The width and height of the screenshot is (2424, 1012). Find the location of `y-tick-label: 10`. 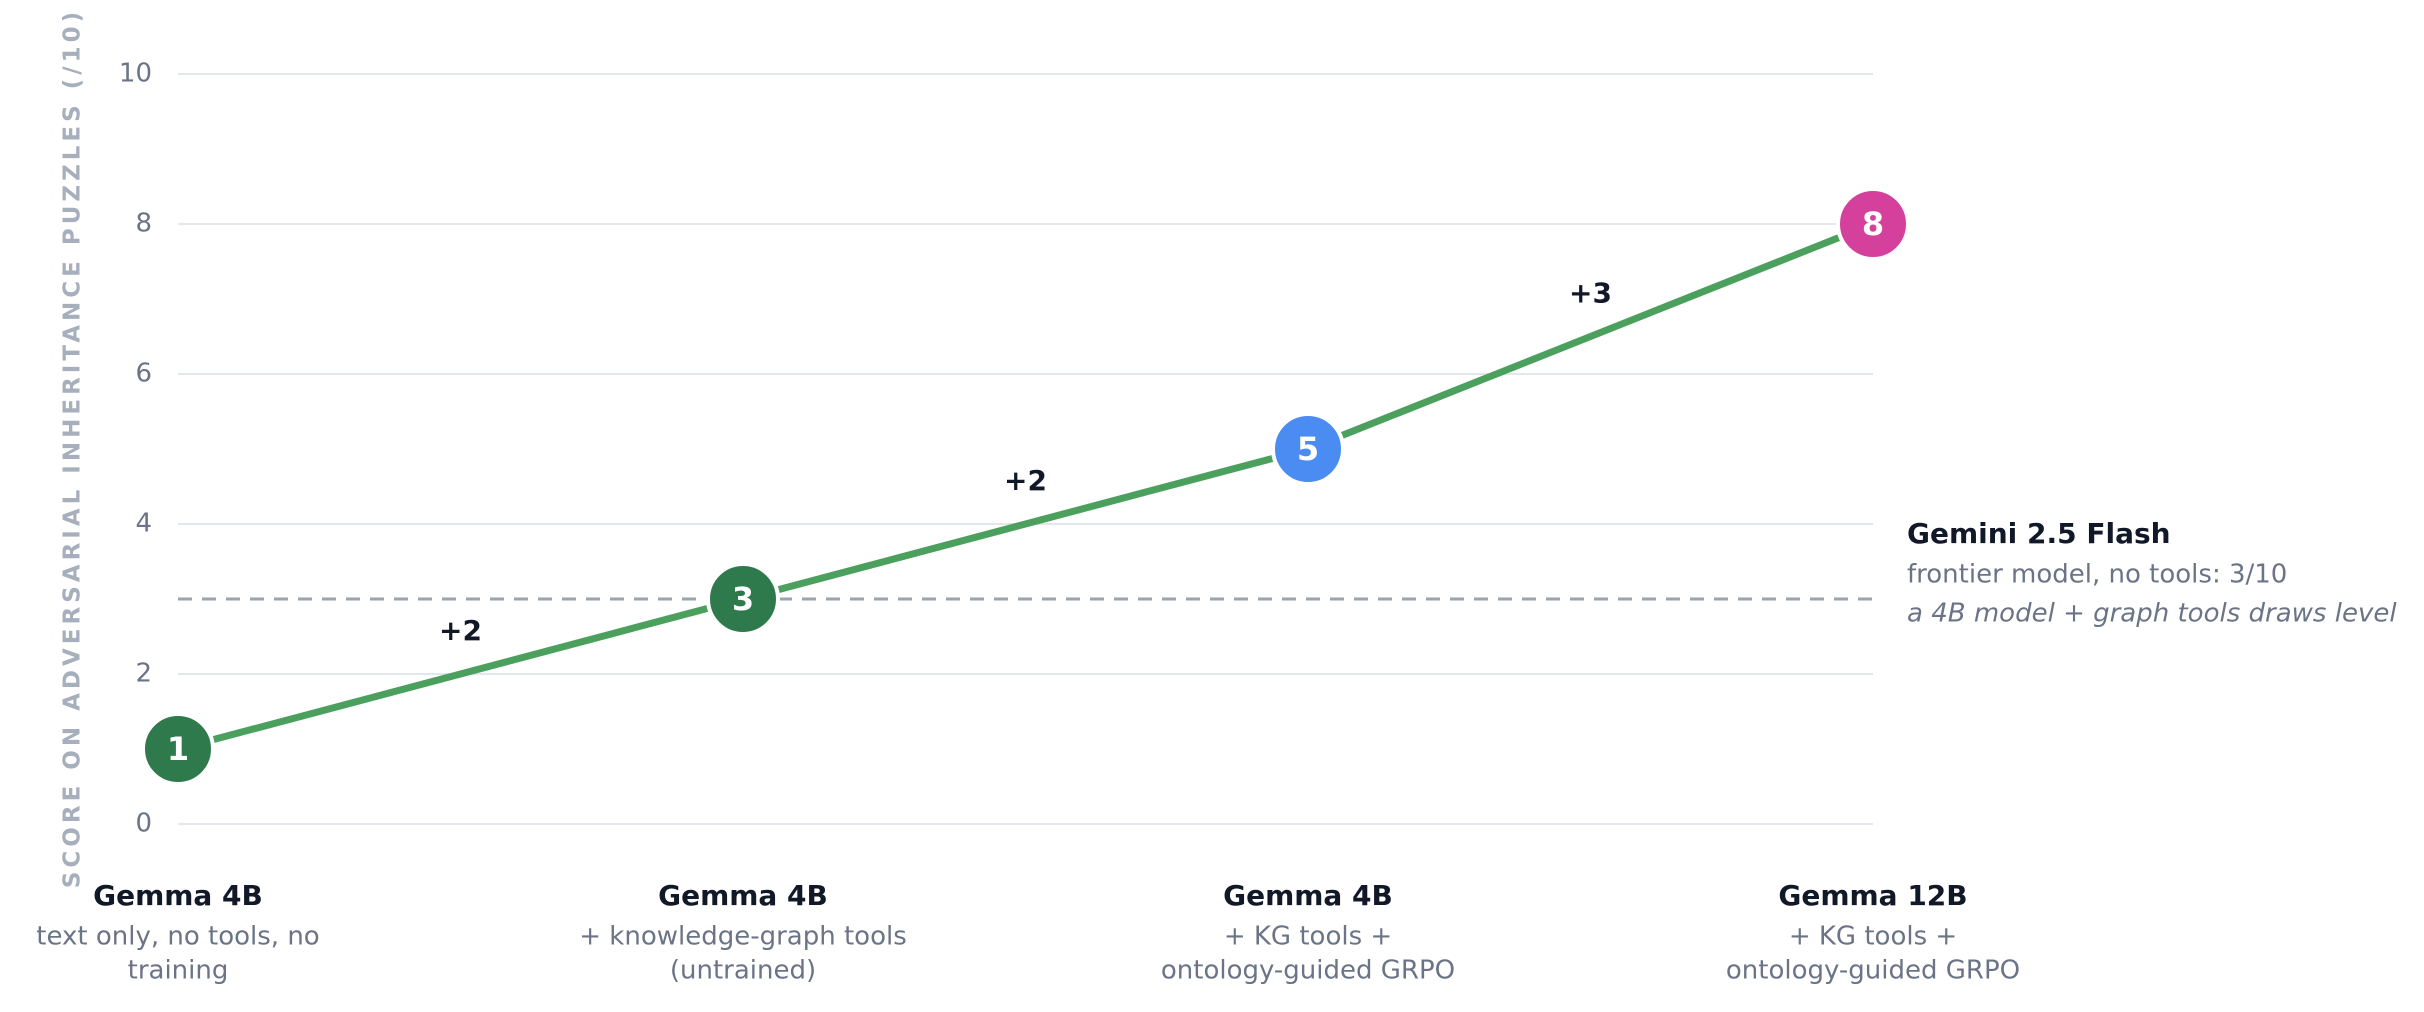

y-tick-label: 10 is located at coordinates (135, 74).